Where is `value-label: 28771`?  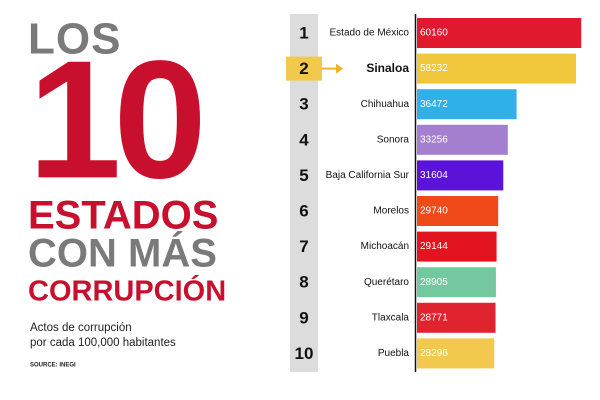
value-label: 28771 is located at coordinates (434, 317).